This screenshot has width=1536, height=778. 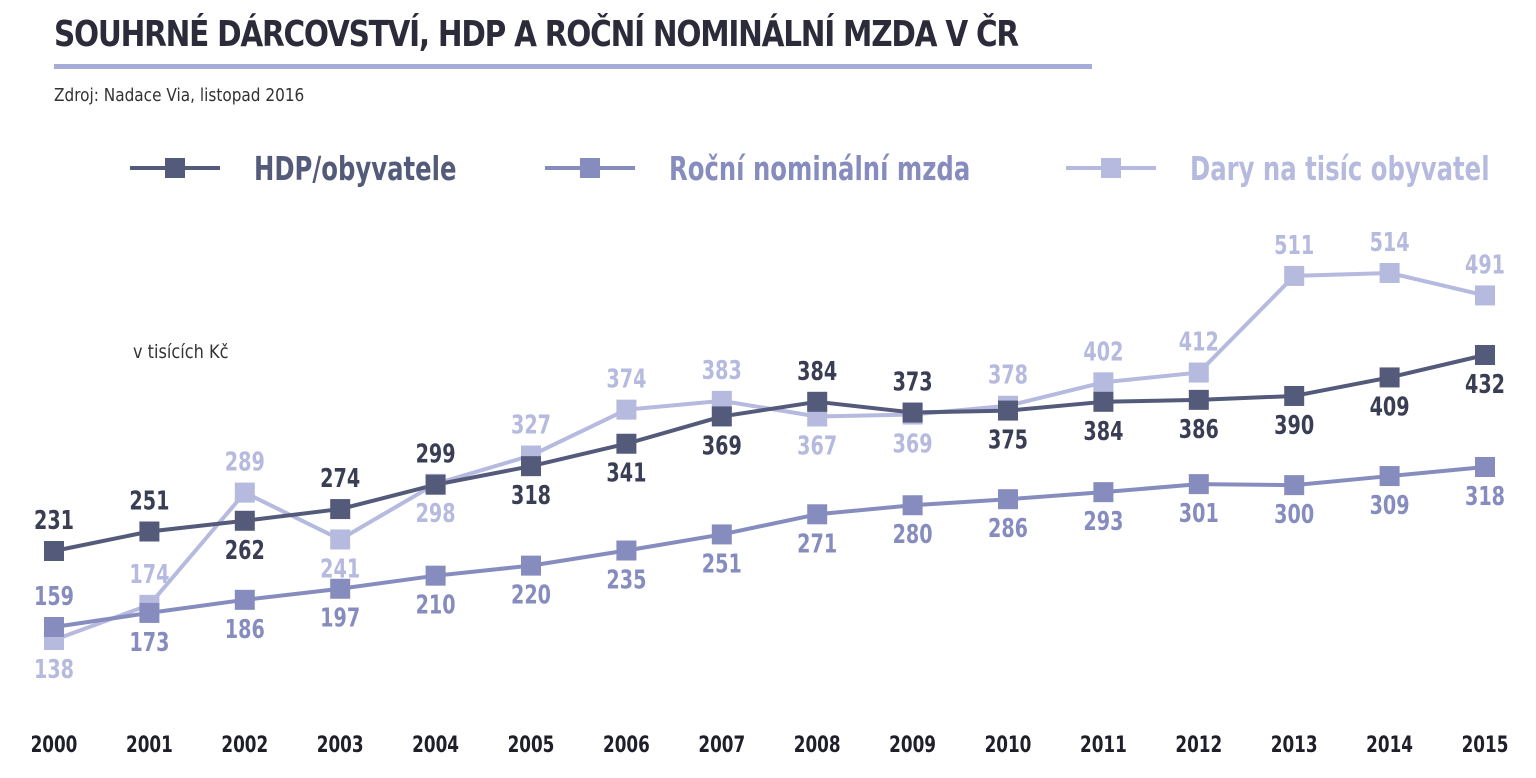 What do you see at coordinates (245, 462) in the screenshot?
I see `data-label: 289` at bounding box center [245, 462].